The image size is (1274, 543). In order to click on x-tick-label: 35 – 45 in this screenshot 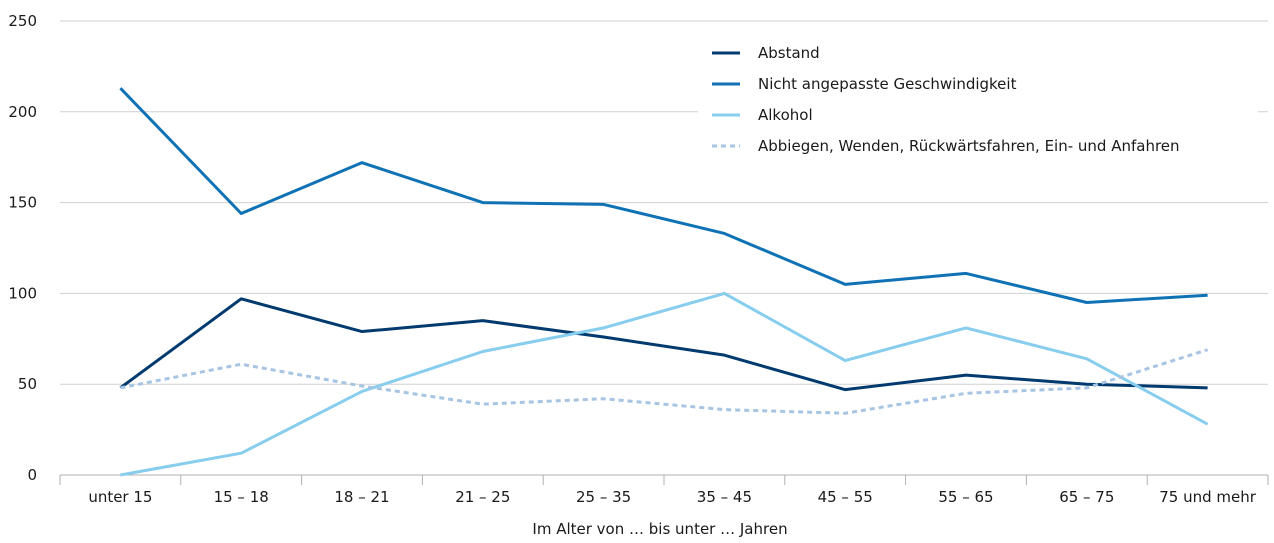, I will do `click(724, 497)`.